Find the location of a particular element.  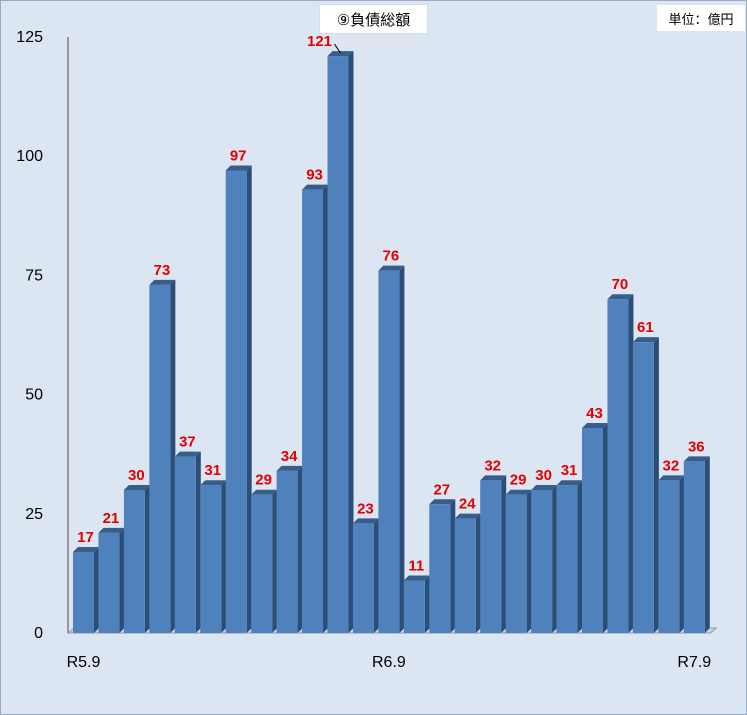

y-tick-label: 100 is located at coordinates (29, 156).